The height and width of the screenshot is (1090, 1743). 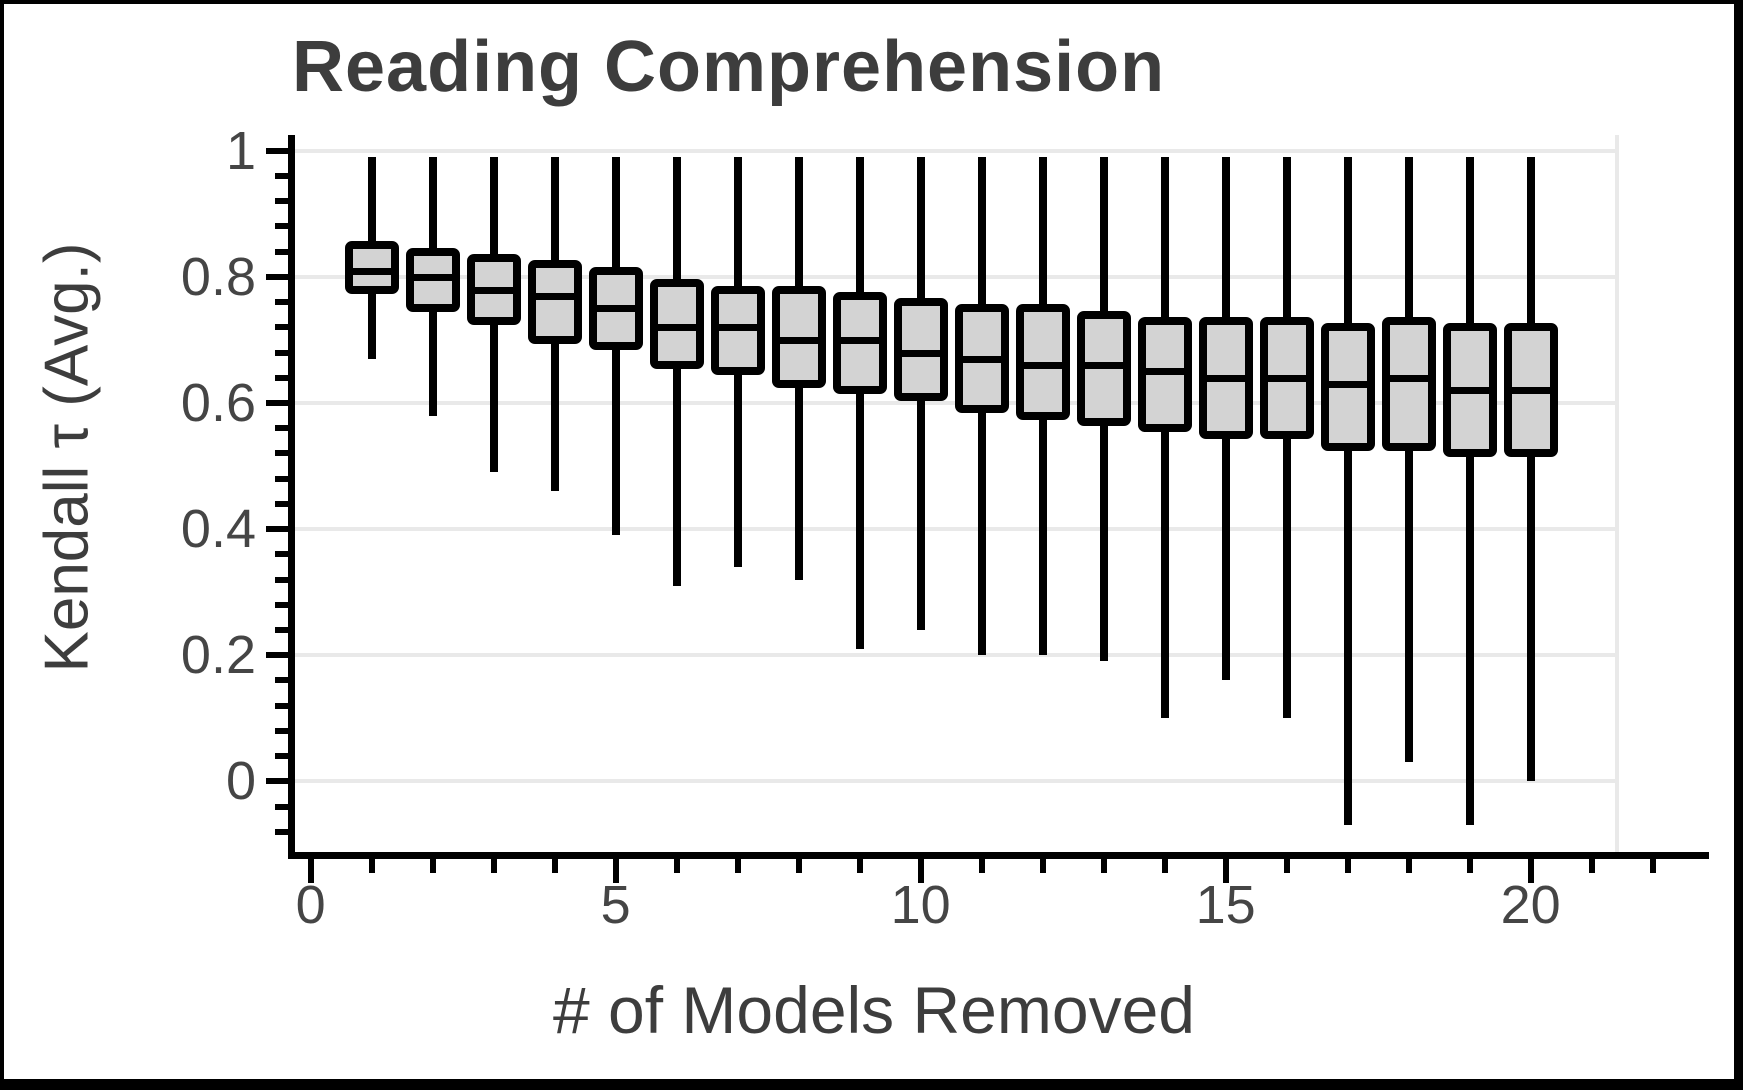 What do you see at coordinates (998, 855) in the screenshot?
I see `x-axis-spine` at bounding box center [998, 855].